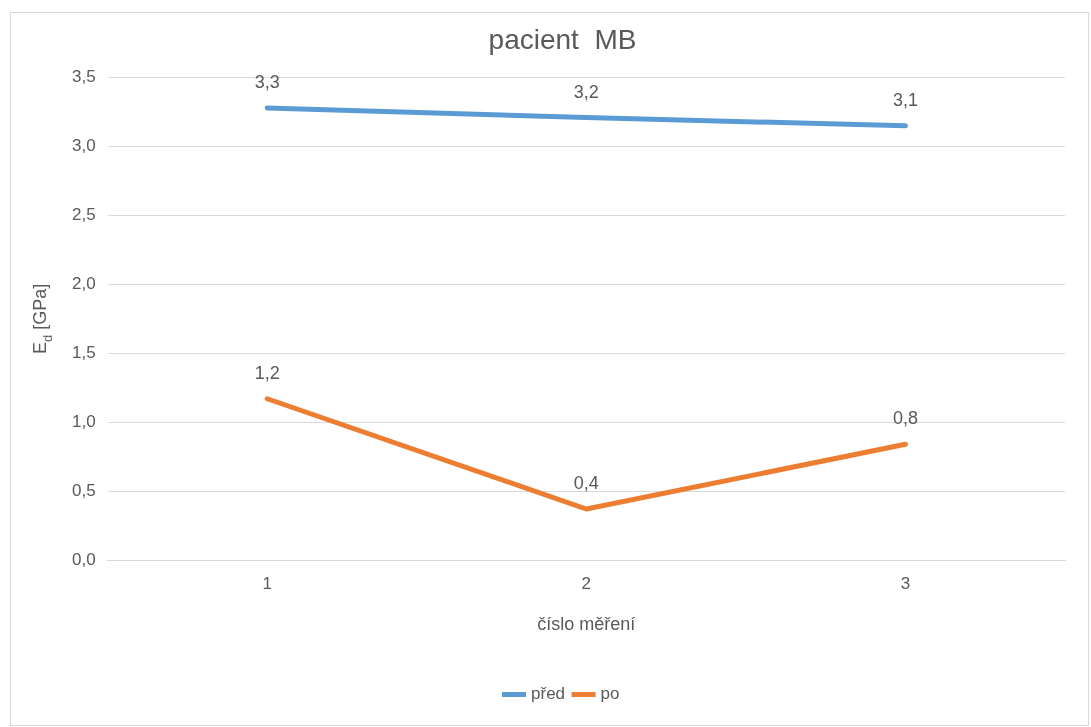  What do you see at coordinates (586, 624) in the screenshot?
I see `x-axis-title: číslo měření` at bounding box center [586, 624].